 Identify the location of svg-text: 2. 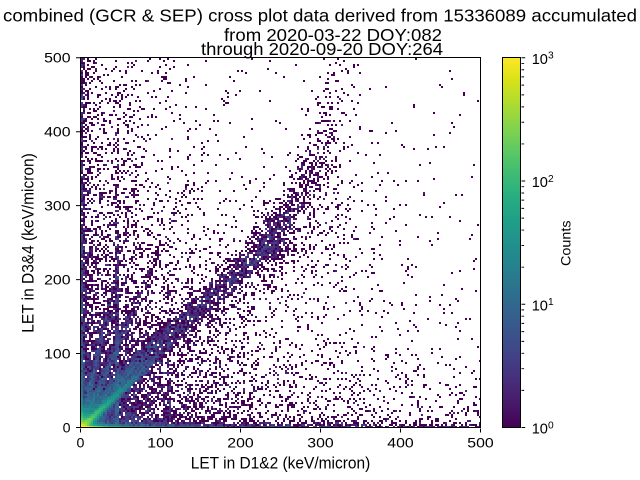
(551, 179).